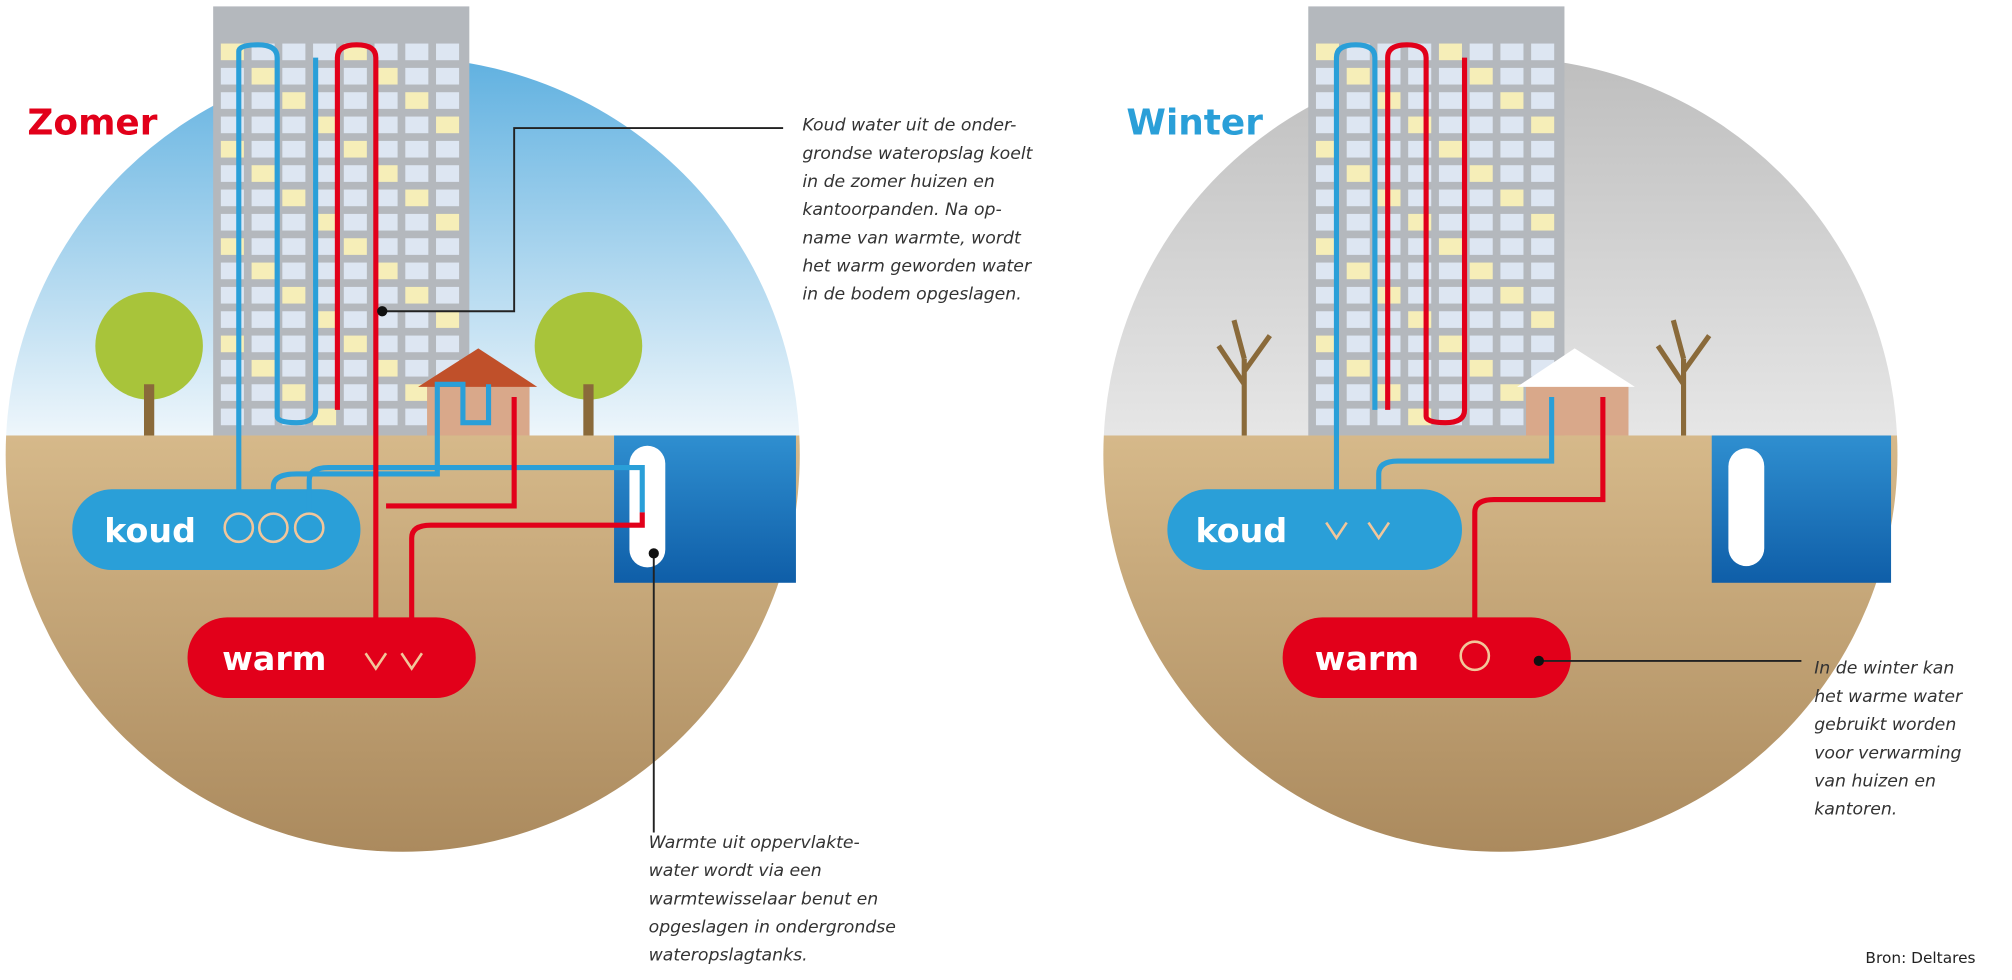 This screenshot has width=2012, height=980. Describe the element at coordinates (1888, 697) in the screenshot. I see `annotation-line: het warme water` at that location.